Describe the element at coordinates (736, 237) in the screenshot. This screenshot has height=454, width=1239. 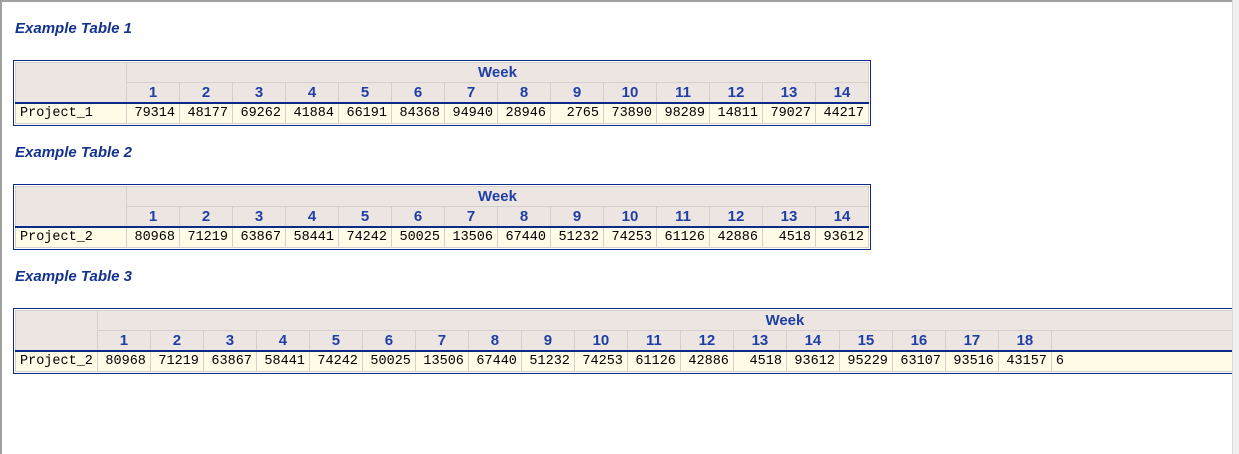
I see `value-cell: 42886` at that location.